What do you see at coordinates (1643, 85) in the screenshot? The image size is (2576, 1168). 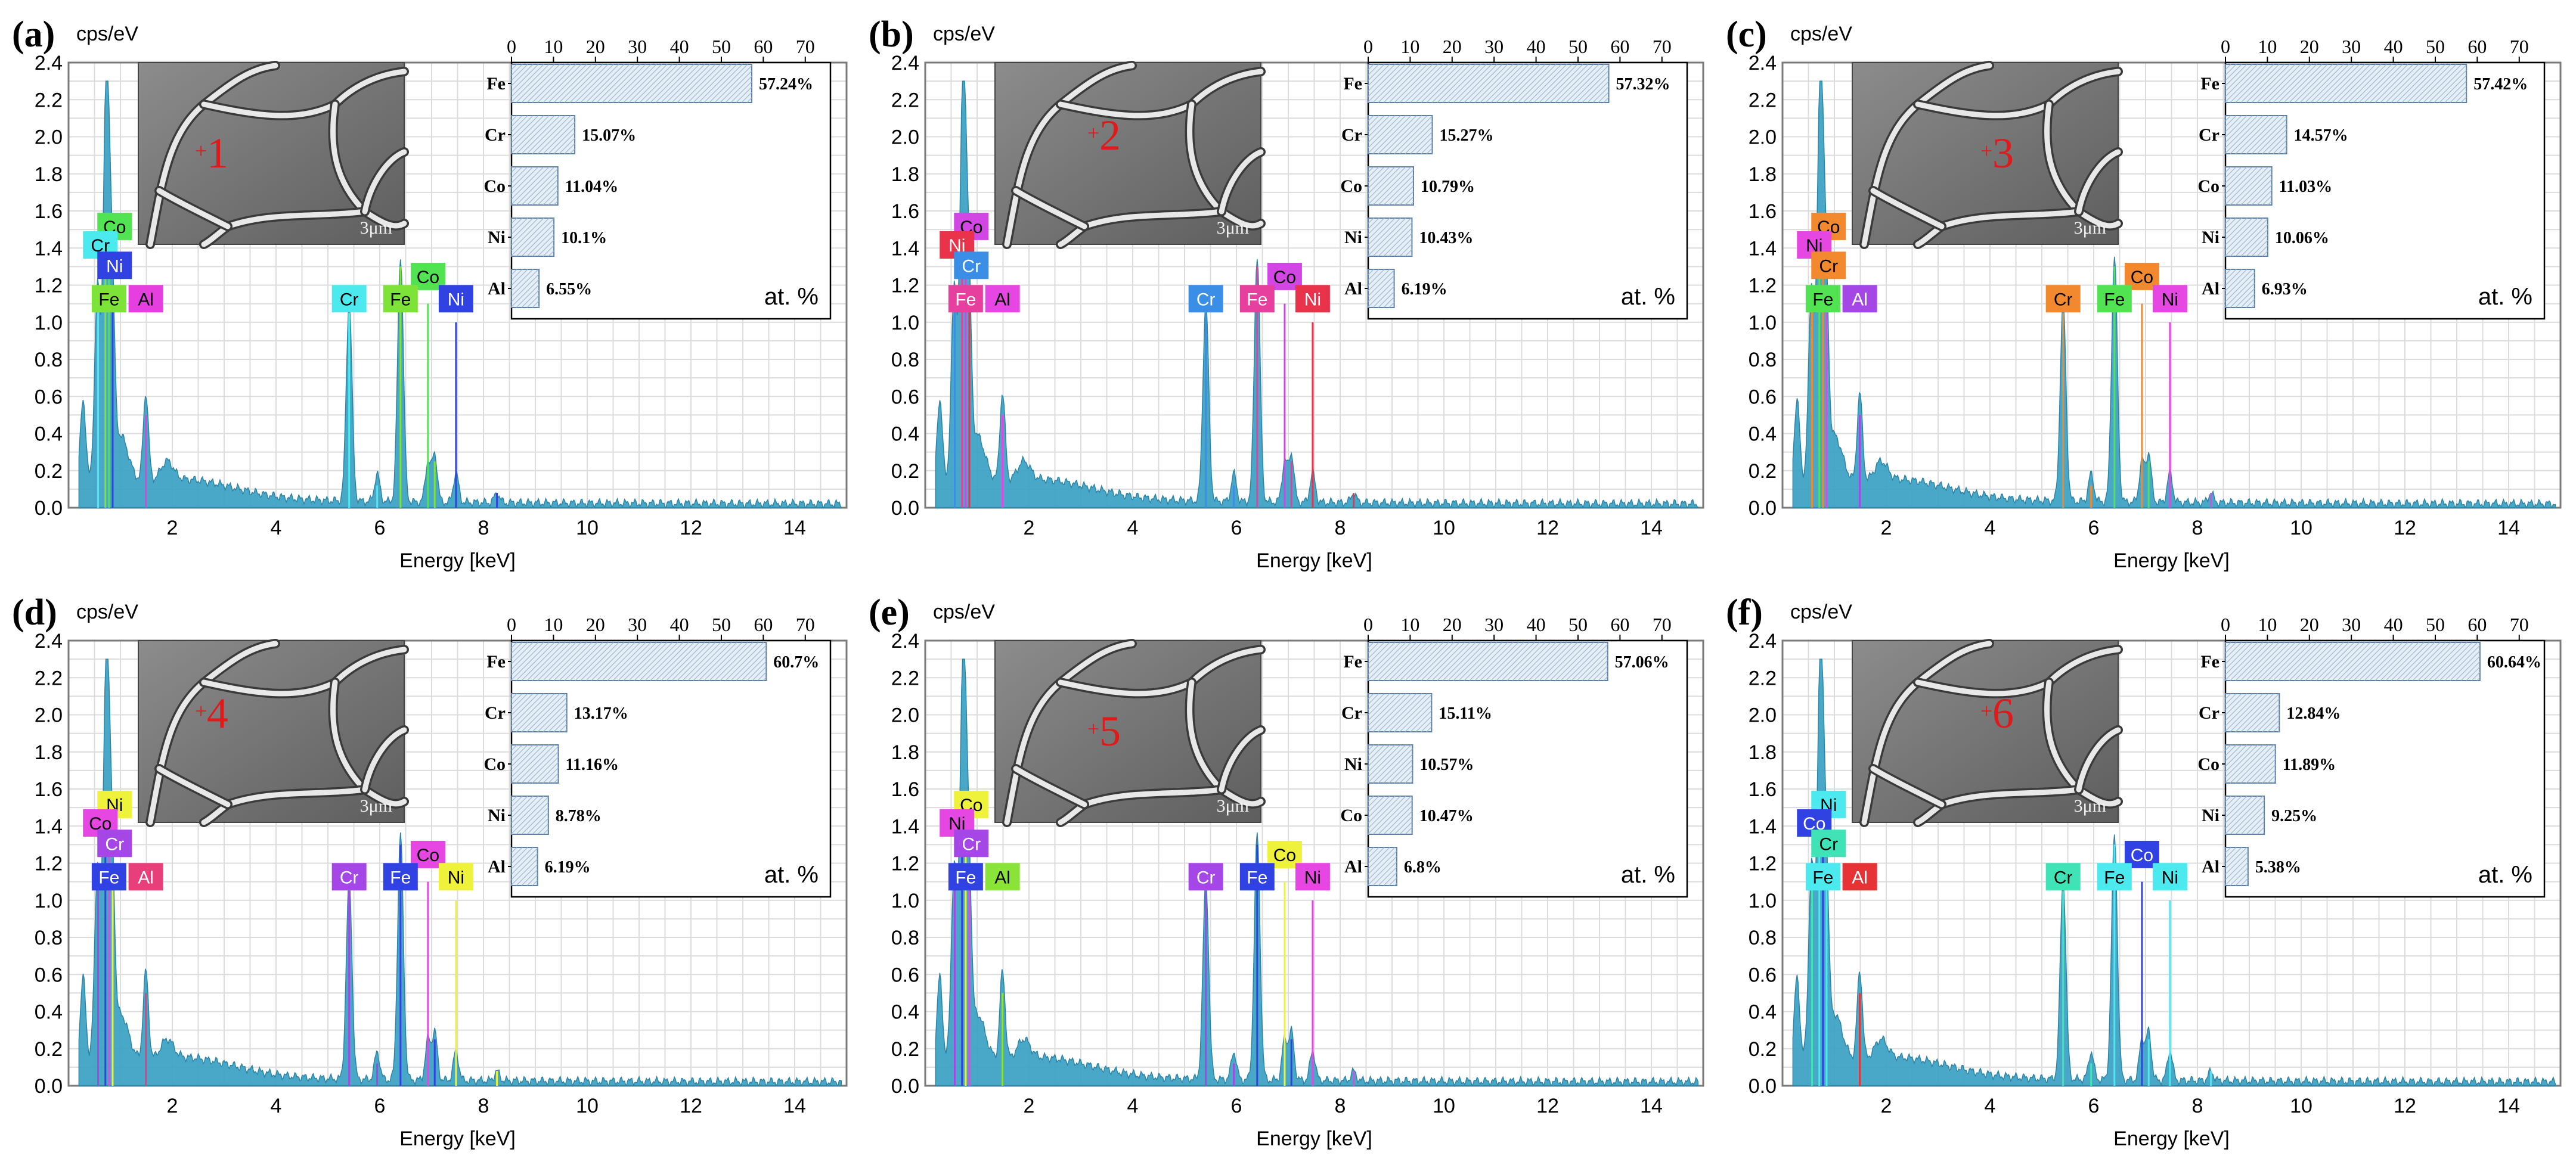 I see `bar-value-label: 57.32%` at bounding box center [1643, 85].